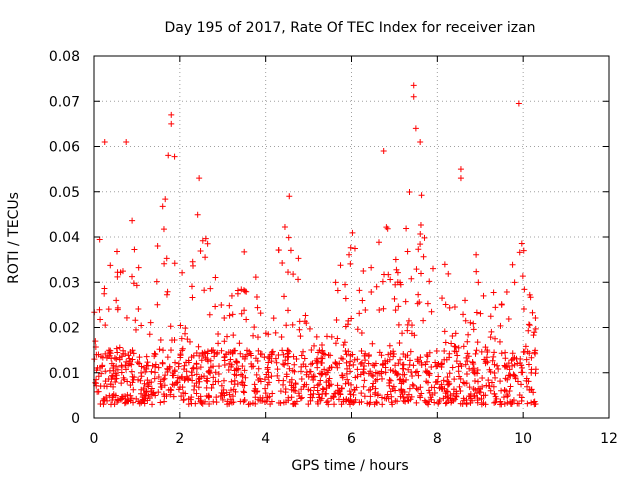 The image size is (640, 480). What do you see at coordinates (64, 374) in the screenshot?
I see `y-tick-label: 0.01` at bounding box center [64, 374].